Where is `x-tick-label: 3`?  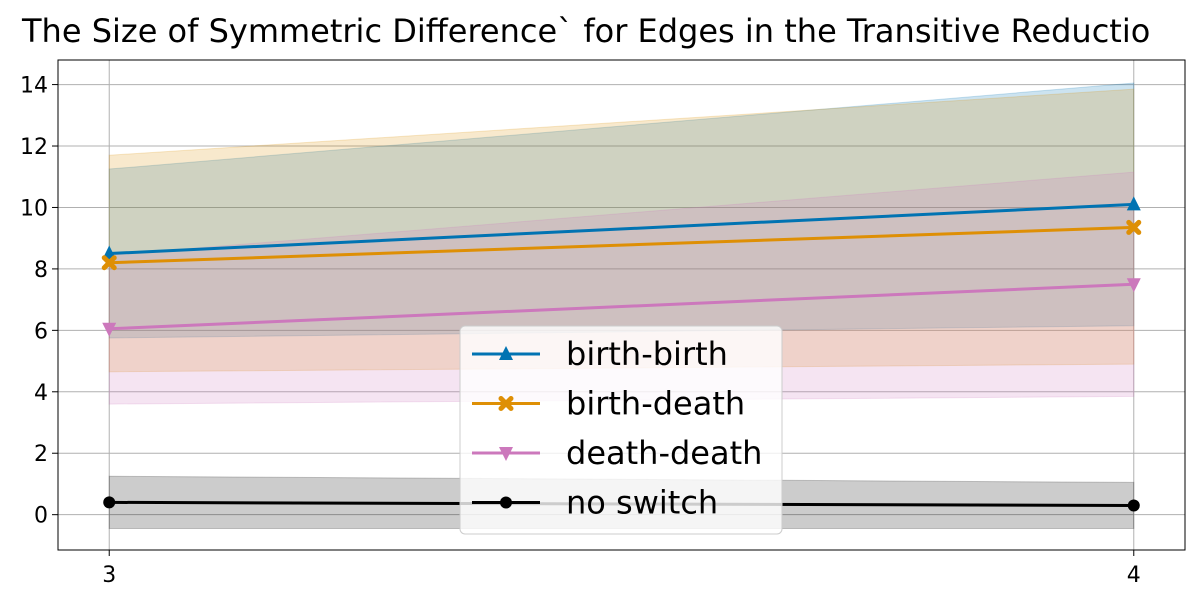
x-tick-label: 3 is located at coordinates (109, 575).